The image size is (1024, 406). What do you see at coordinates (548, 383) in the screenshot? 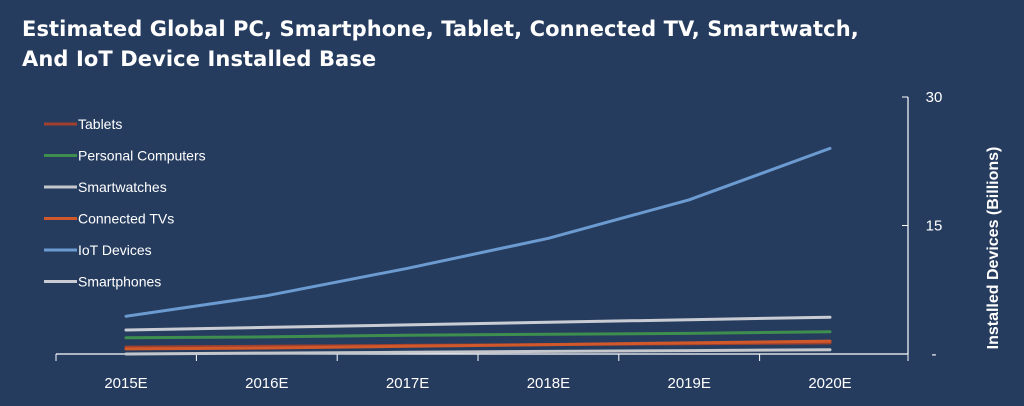
I see `x-tick-label: 2018E` at bounding box center [548, 383].